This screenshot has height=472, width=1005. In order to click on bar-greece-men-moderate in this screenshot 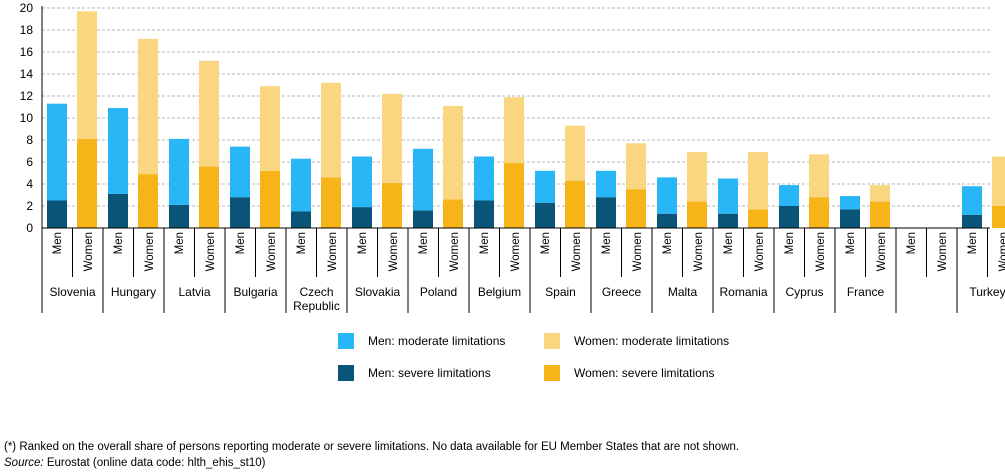, I will do `click(606, 184)`.